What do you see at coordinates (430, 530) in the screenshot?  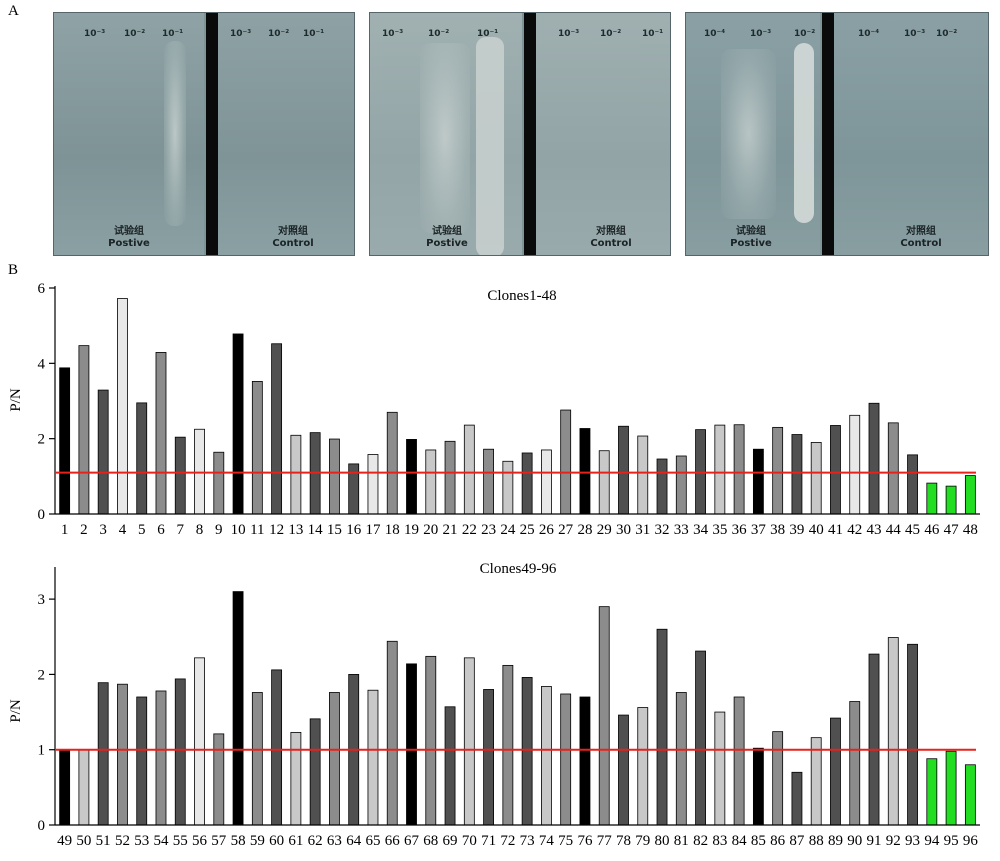 I see `x-tick-label-20: 20` at bounding box center [430, 530].